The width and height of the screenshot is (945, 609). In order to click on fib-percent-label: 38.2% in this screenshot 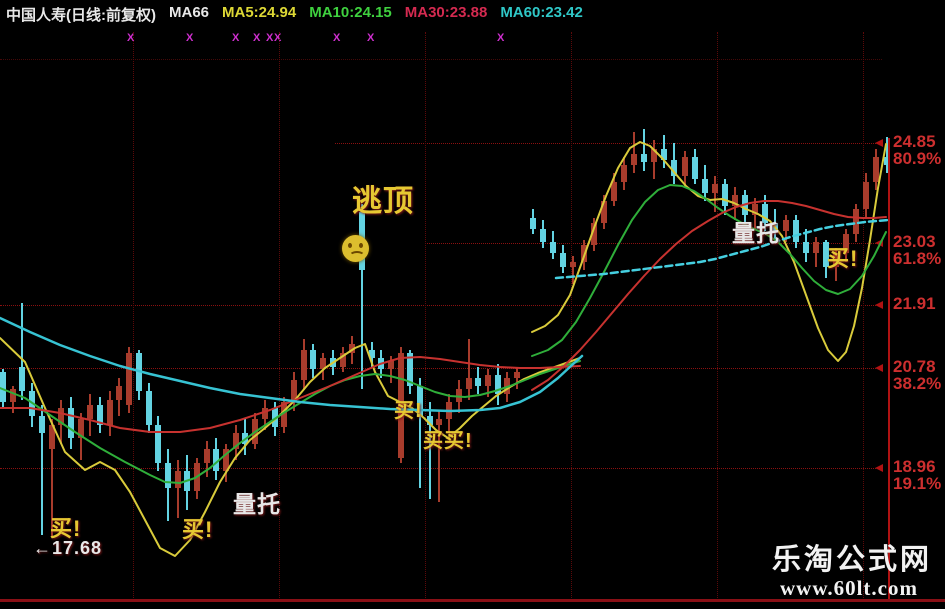, I will do `click(917, 383)`.